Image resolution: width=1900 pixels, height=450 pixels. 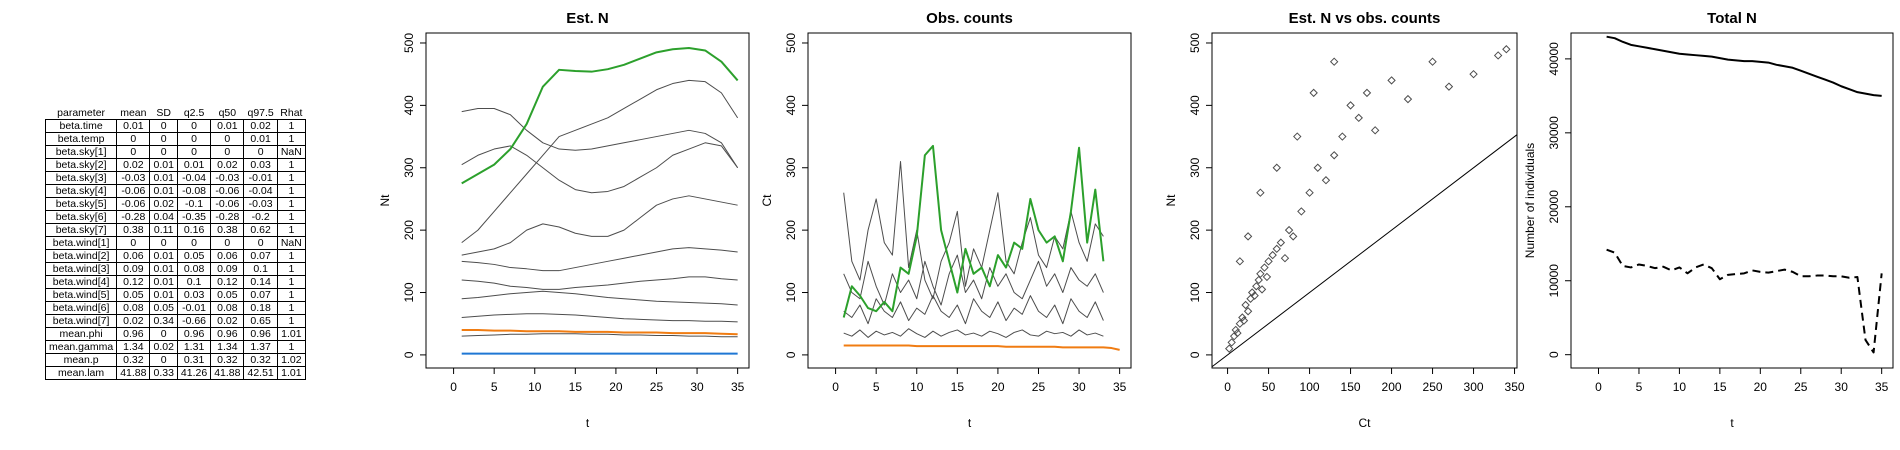 I want to click on column-header: parameter, so click(x=81, y=113).